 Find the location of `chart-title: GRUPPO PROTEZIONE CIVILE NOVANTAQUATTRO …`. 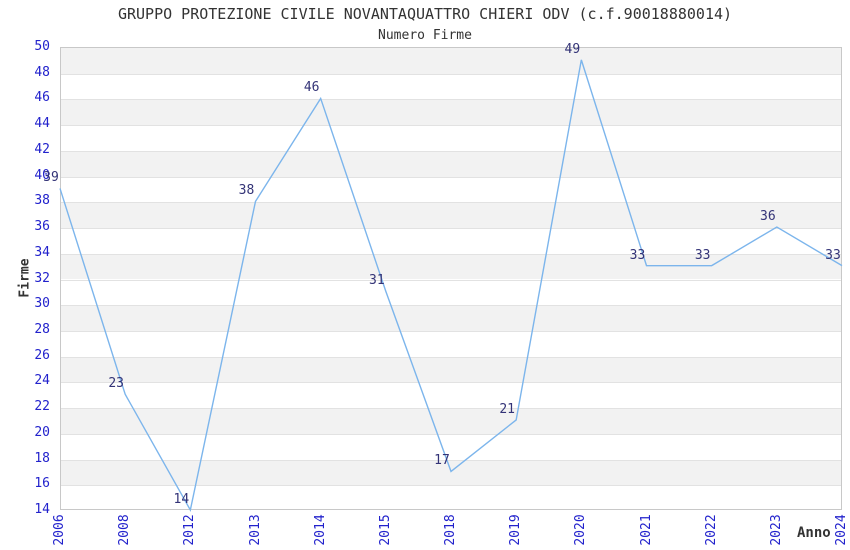

chart-title: GRUPPO PROTEZIONE CIVILE NOVANTAQUATTRO … is located at coordinates (425, 14).